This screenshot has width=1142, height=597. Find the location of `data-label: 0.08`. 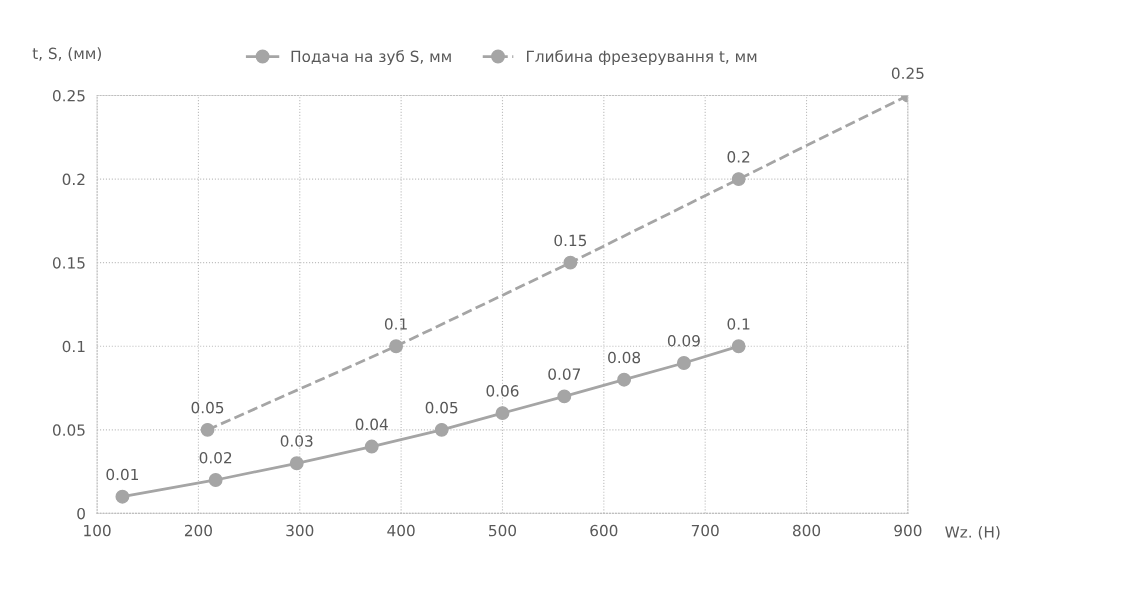

data-label: 0.08 is located at coordinates (624, 357).